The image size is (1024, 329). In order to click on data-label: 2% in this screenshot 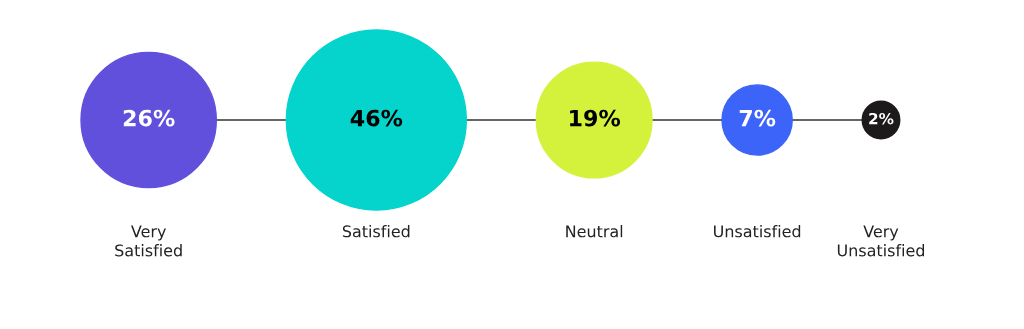, I will do `click(881, 118)`.